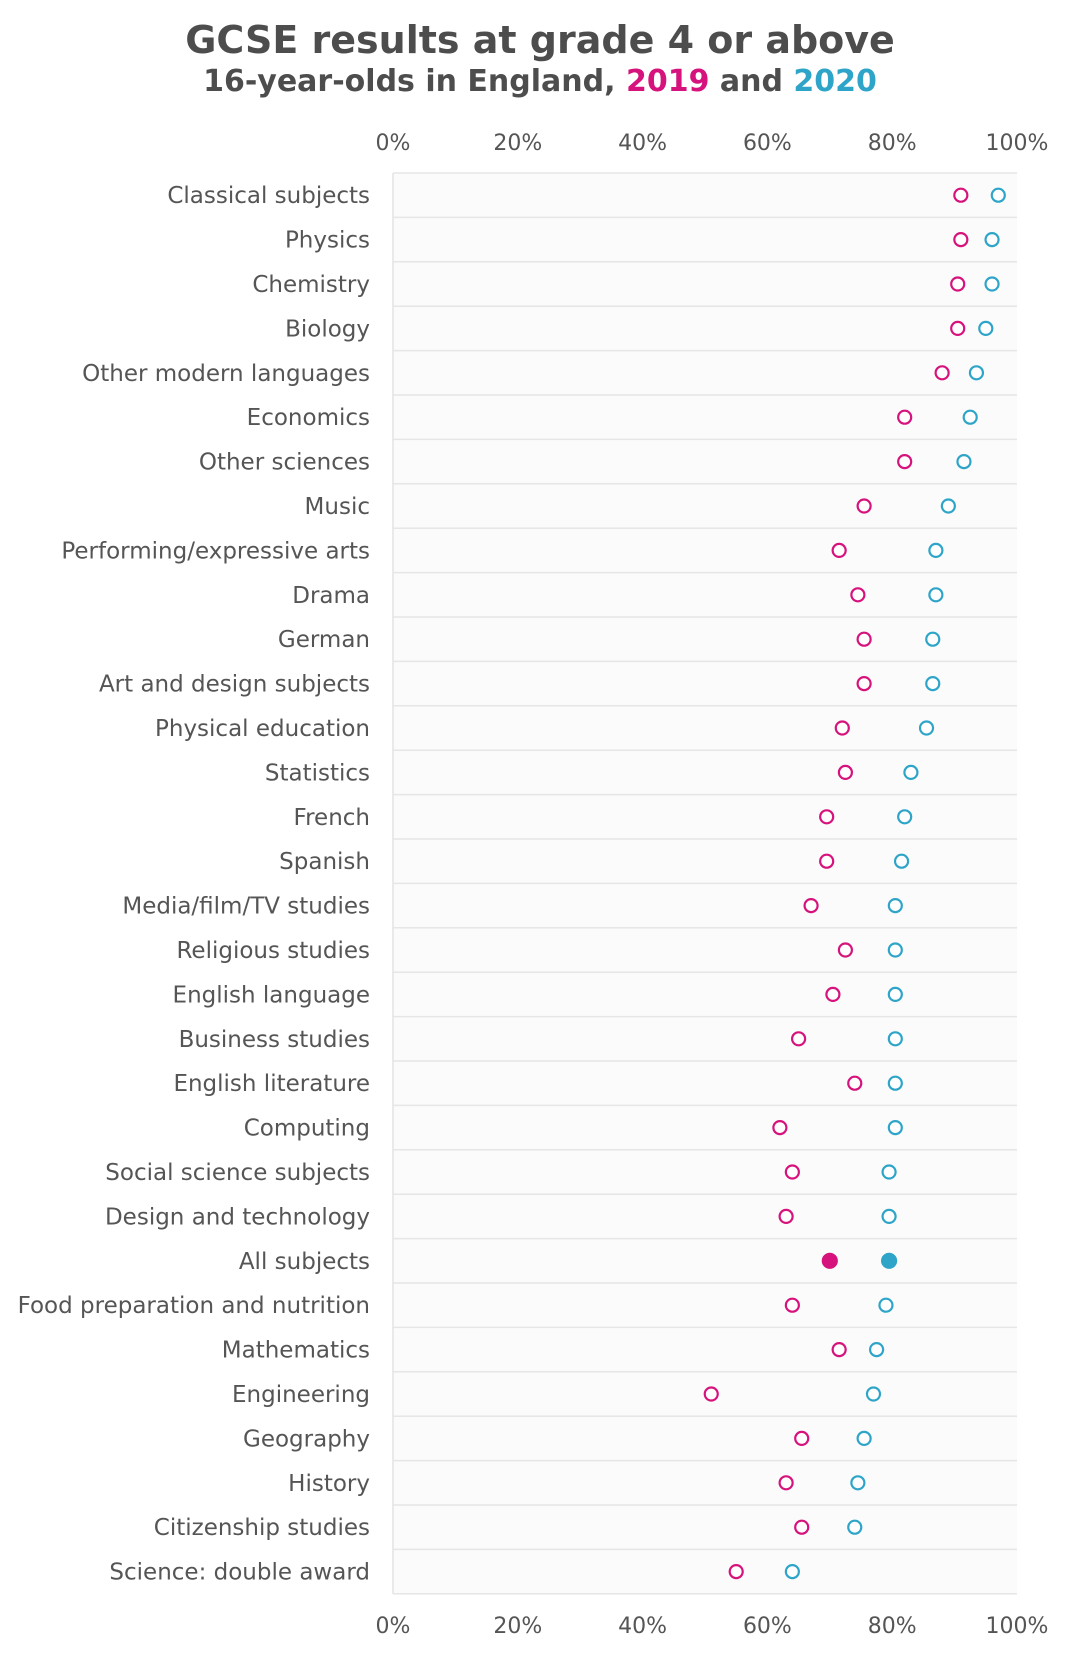  I want to click on chart-title: GCSE results at grade 4 or above, so click(540, 40).